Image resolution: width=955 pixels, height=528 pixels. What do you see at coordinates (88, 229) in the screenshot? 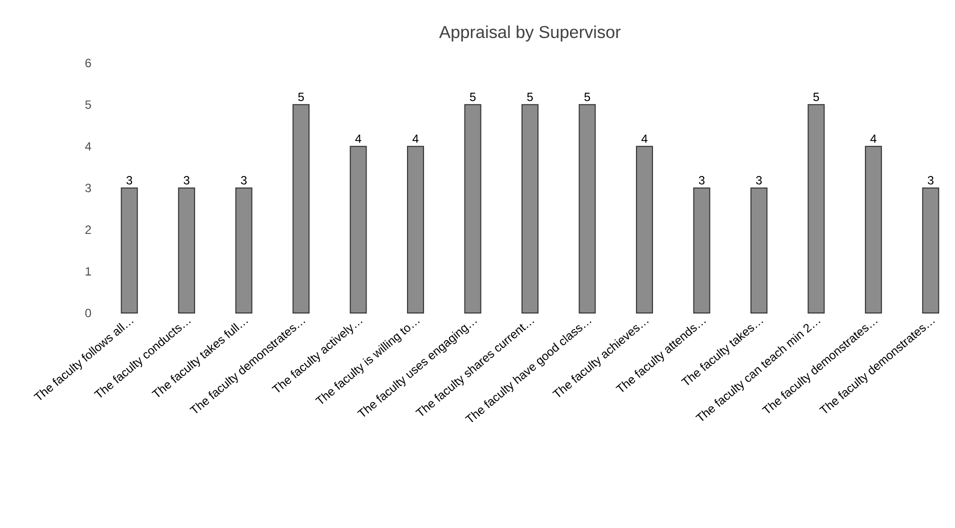
I see `y-tick-label: 2` at bounding box center [88, 229].